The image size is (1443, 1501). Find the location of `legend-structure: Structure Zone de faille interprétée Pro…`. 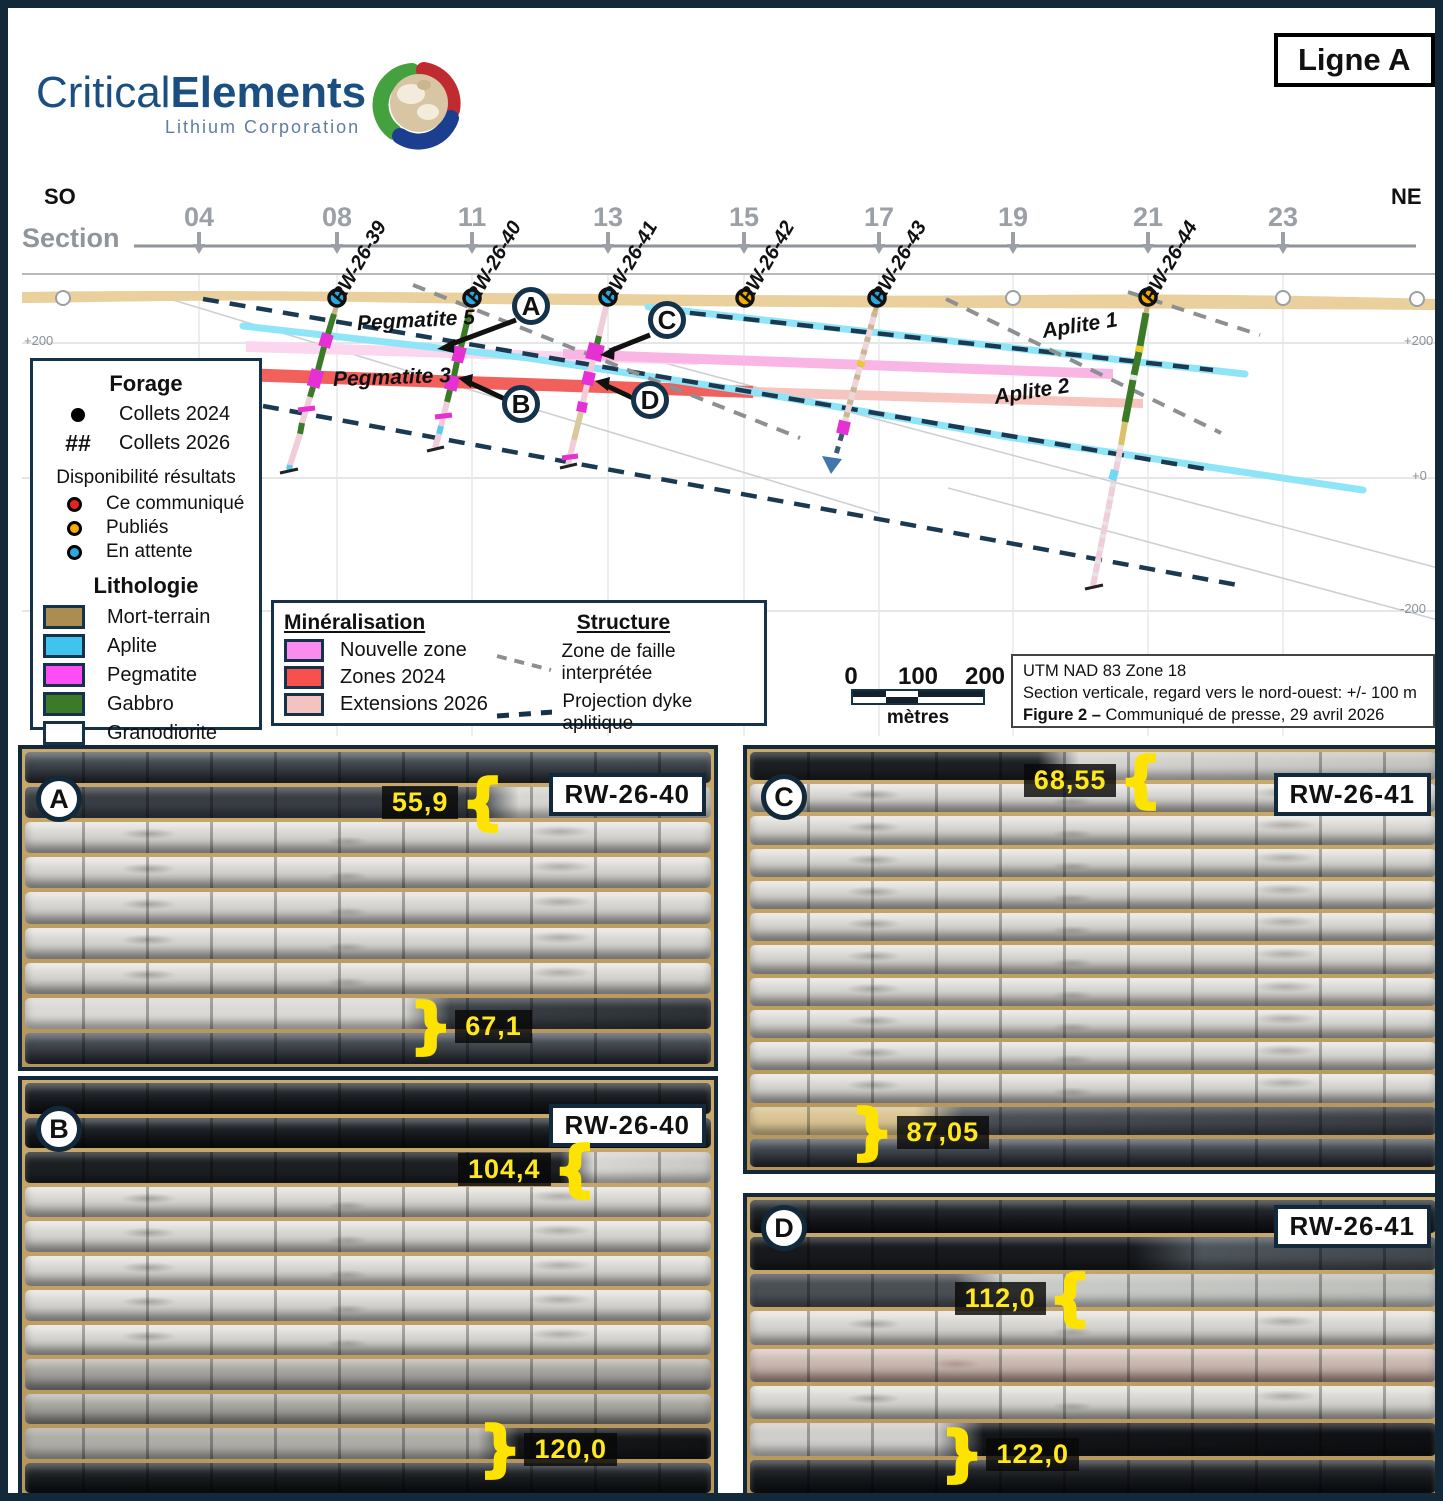

legend-structure: Structure Zone de faille interprétée Pro… is located at coordinates (623, 672).